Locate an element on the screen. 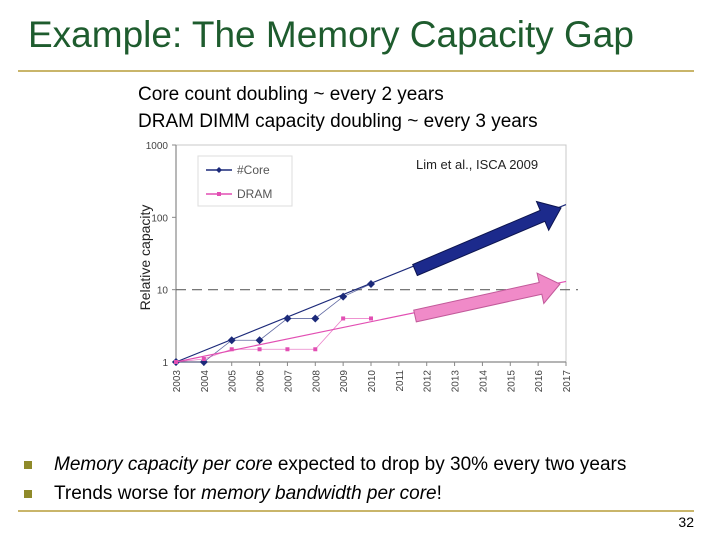  bullet-text: expected to drop by 30% every two years is located at coordinates (449, 464).